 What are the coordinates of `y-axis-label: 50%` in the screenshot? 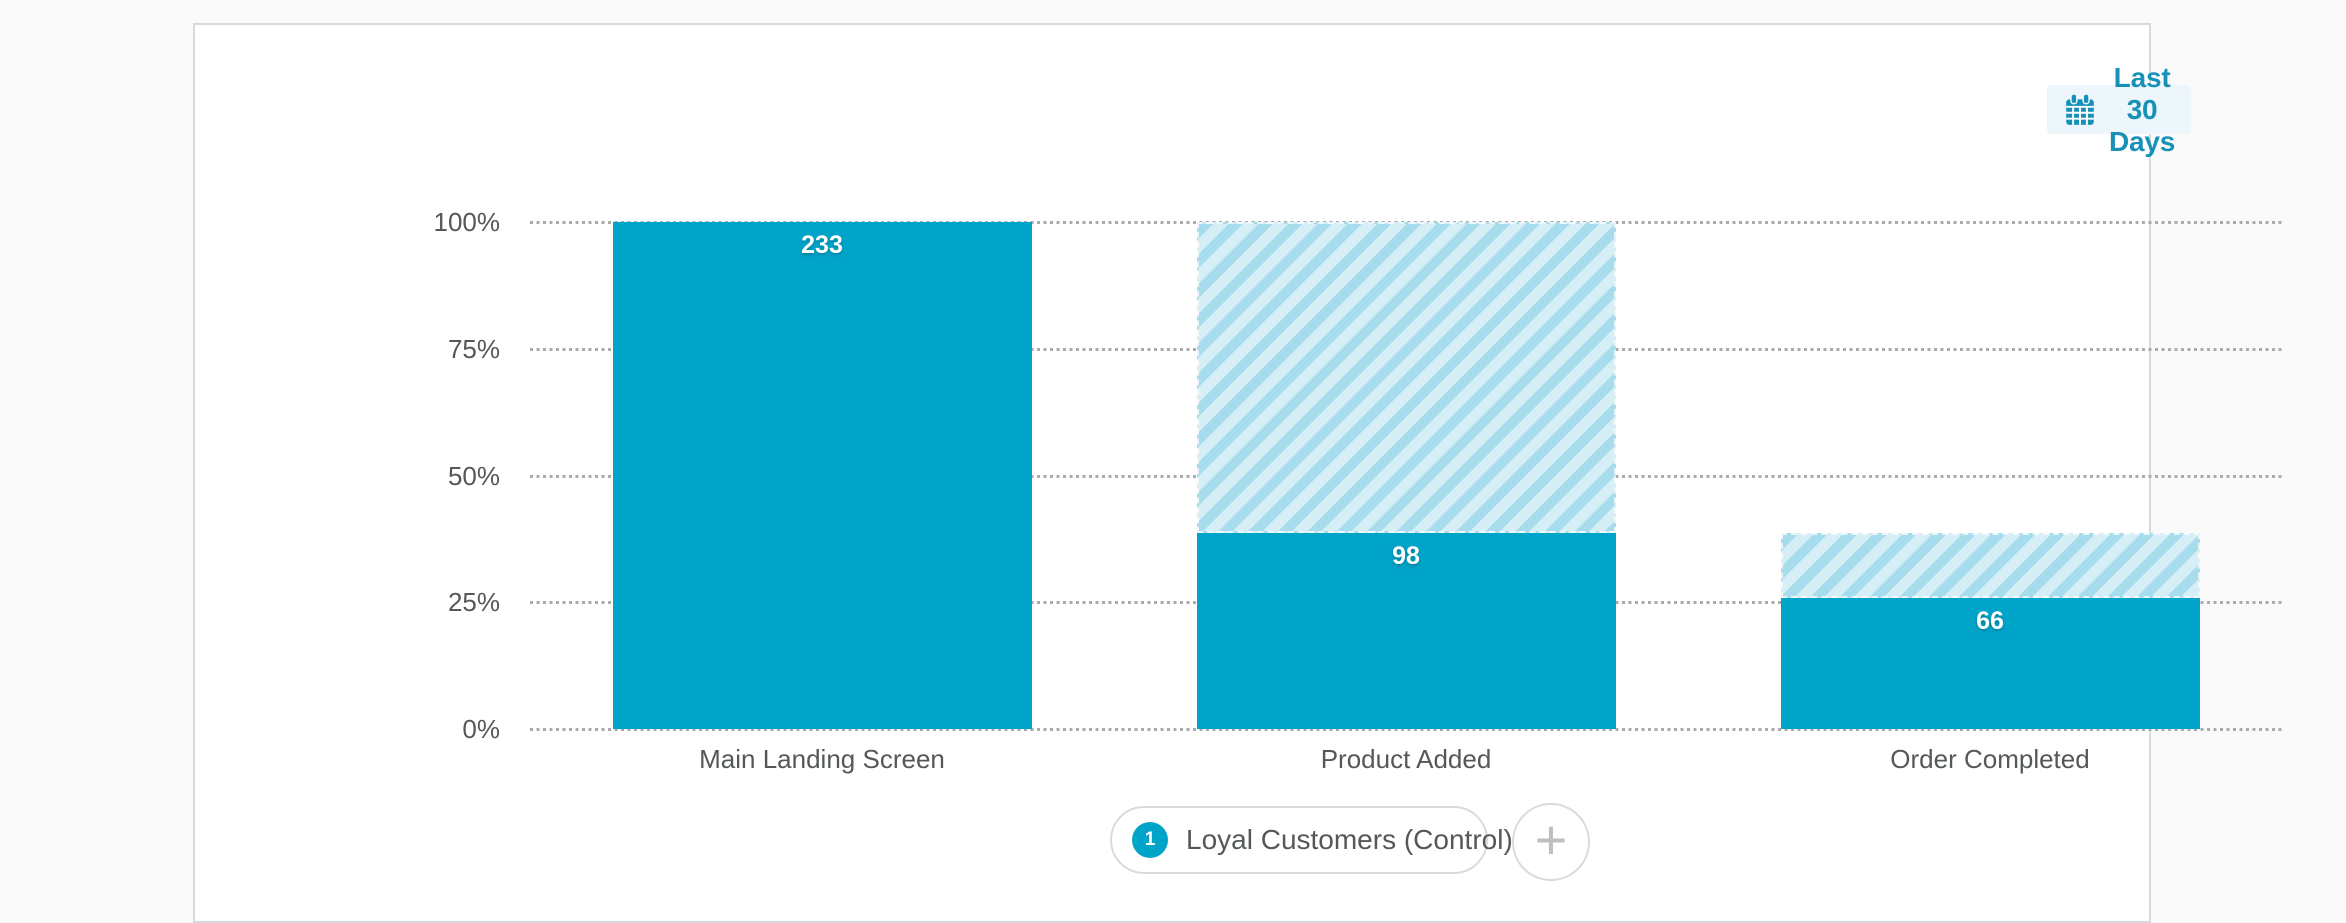 It's located at (473, 475).